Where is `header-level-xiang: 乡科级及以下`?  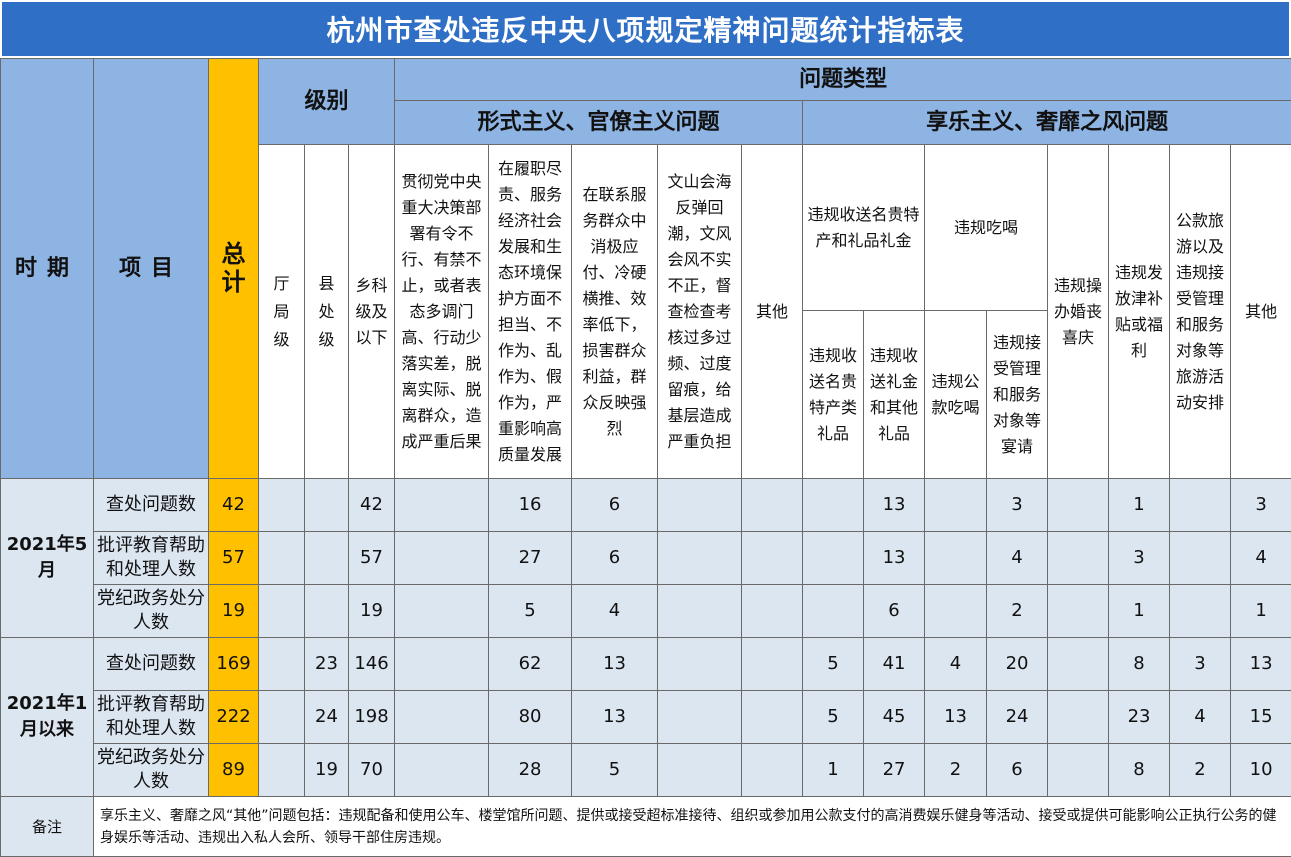 header-level-xiang: 乡科级及以下 is located at coordinates (372, 312).